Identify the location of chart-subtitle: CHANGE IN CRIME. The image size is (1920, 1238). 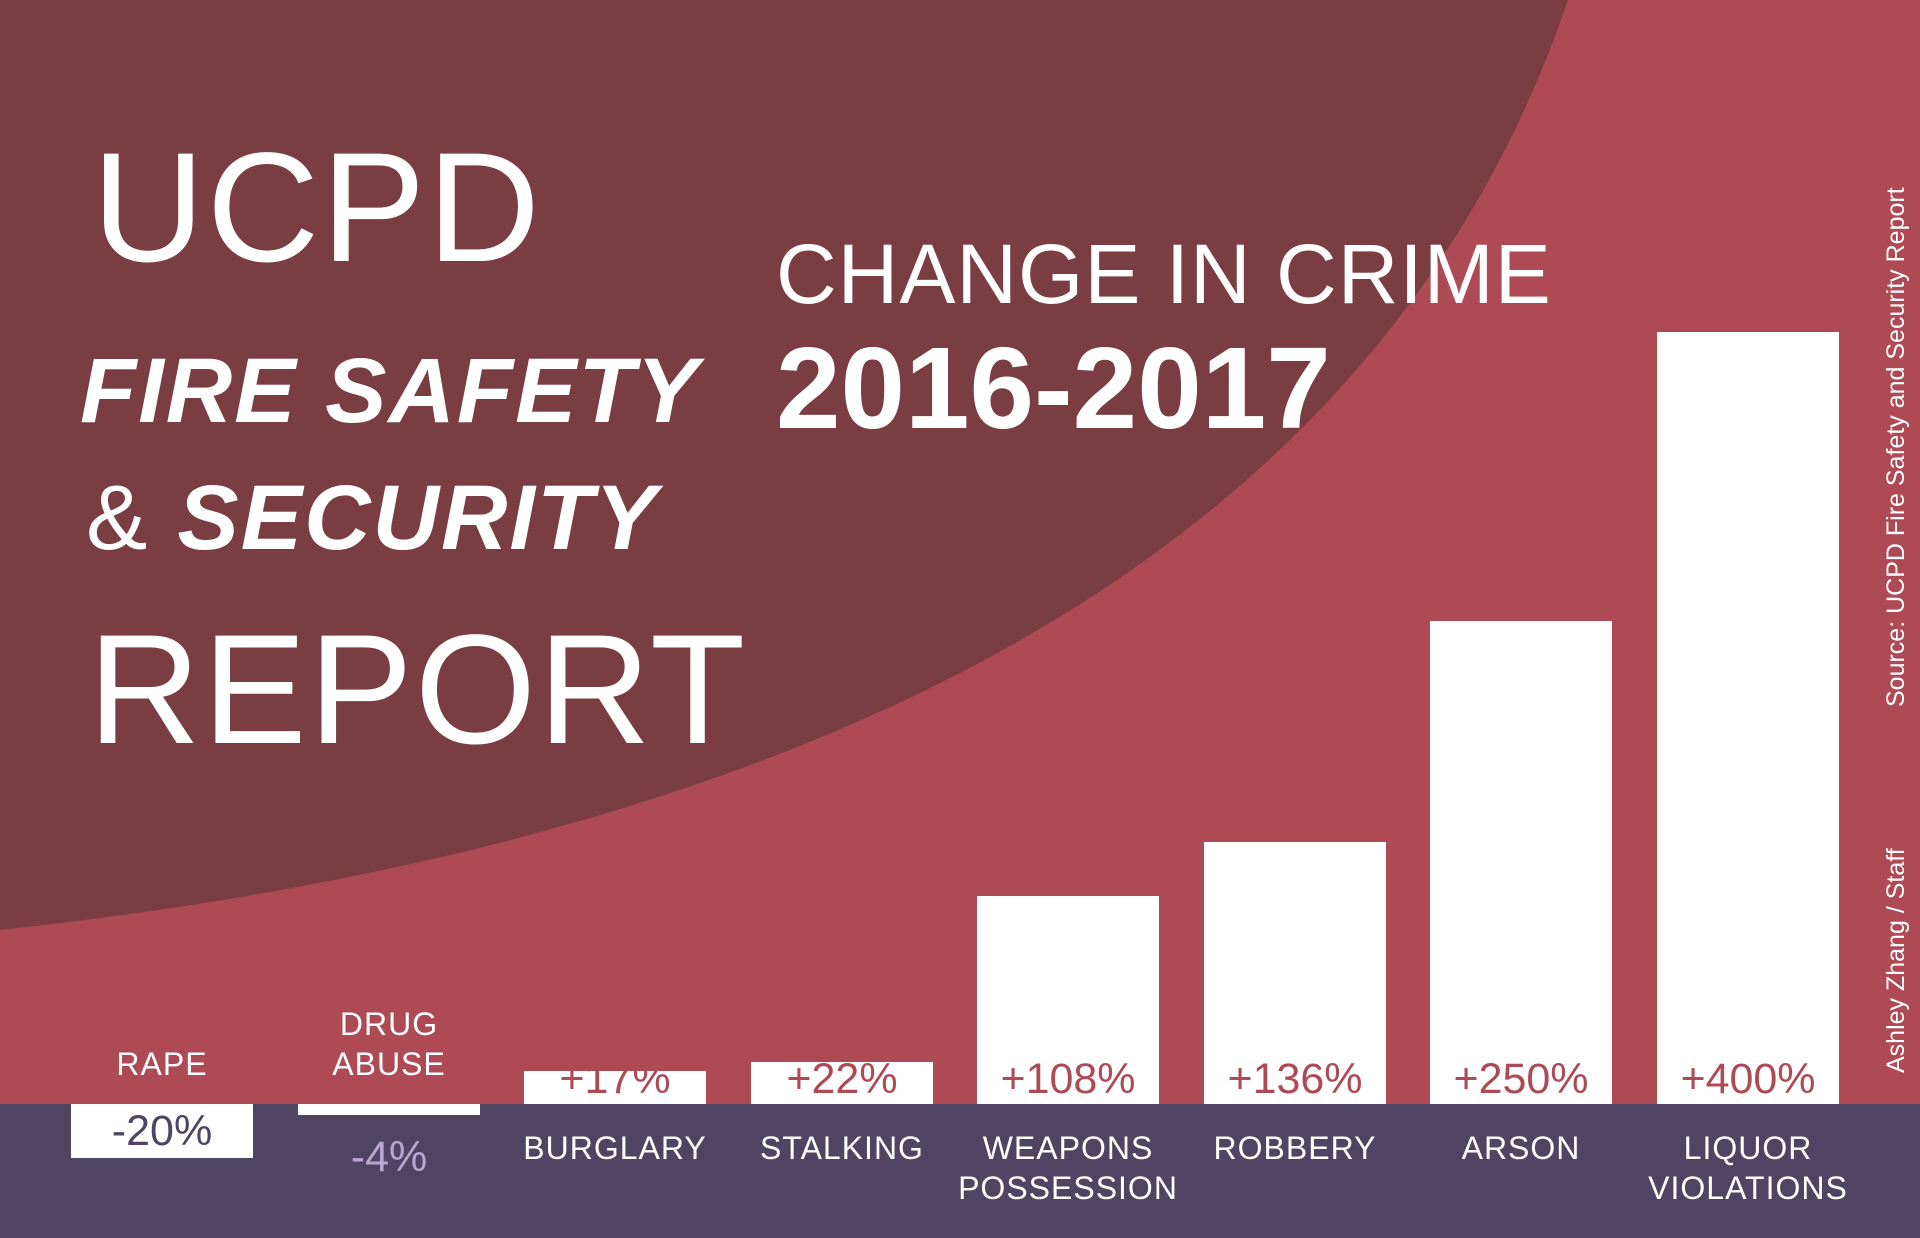
(1164, 274).